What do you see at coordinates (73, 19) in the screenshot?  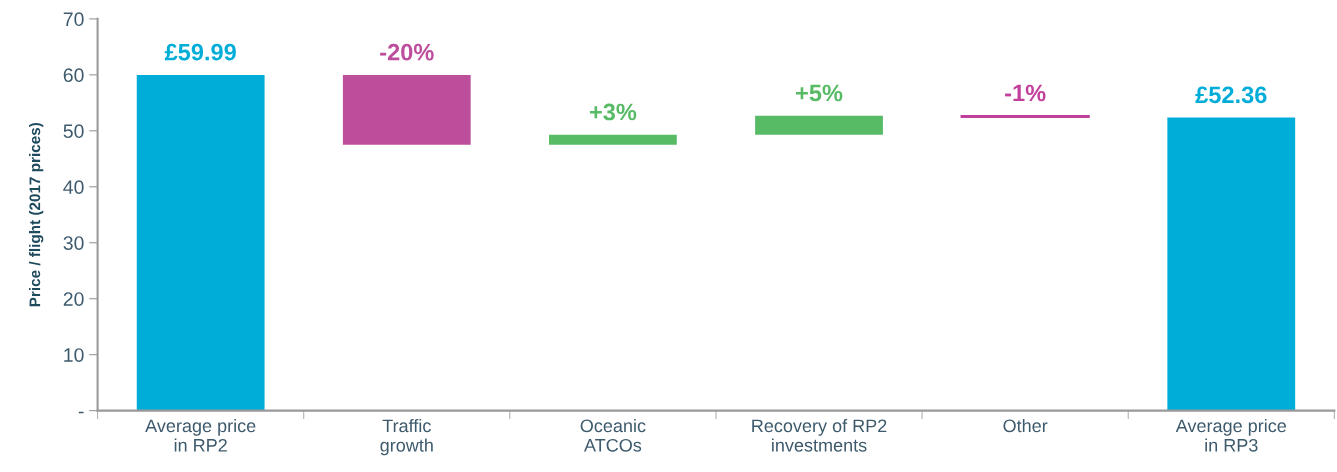 I see `y-tick-label: 70` at bounding box center [73, 19].